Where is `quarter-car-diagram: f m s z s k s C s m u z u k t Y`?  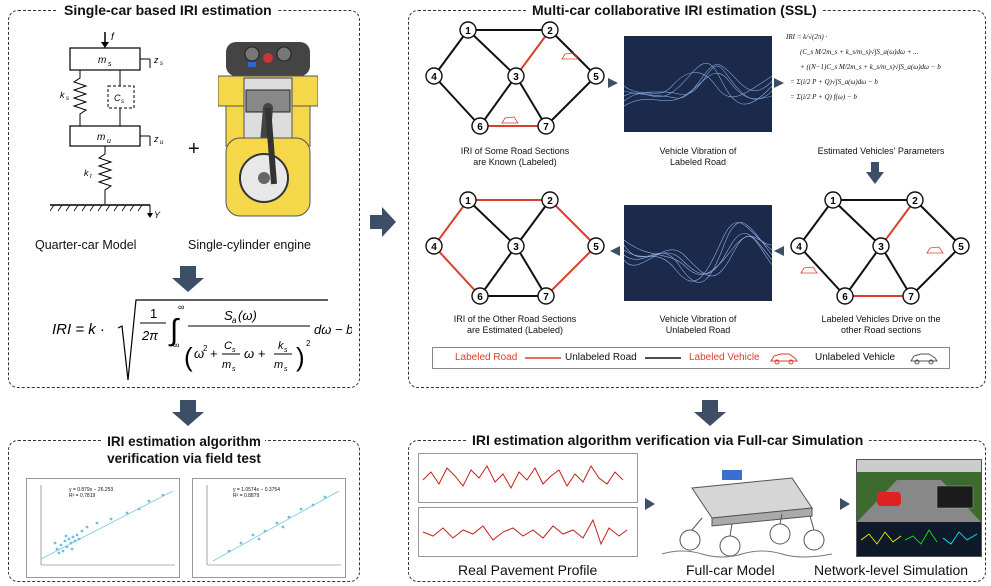
quarter-car-diagram: f m s z s k s C s m u z u k t Y is located at coordinates (107, 126).